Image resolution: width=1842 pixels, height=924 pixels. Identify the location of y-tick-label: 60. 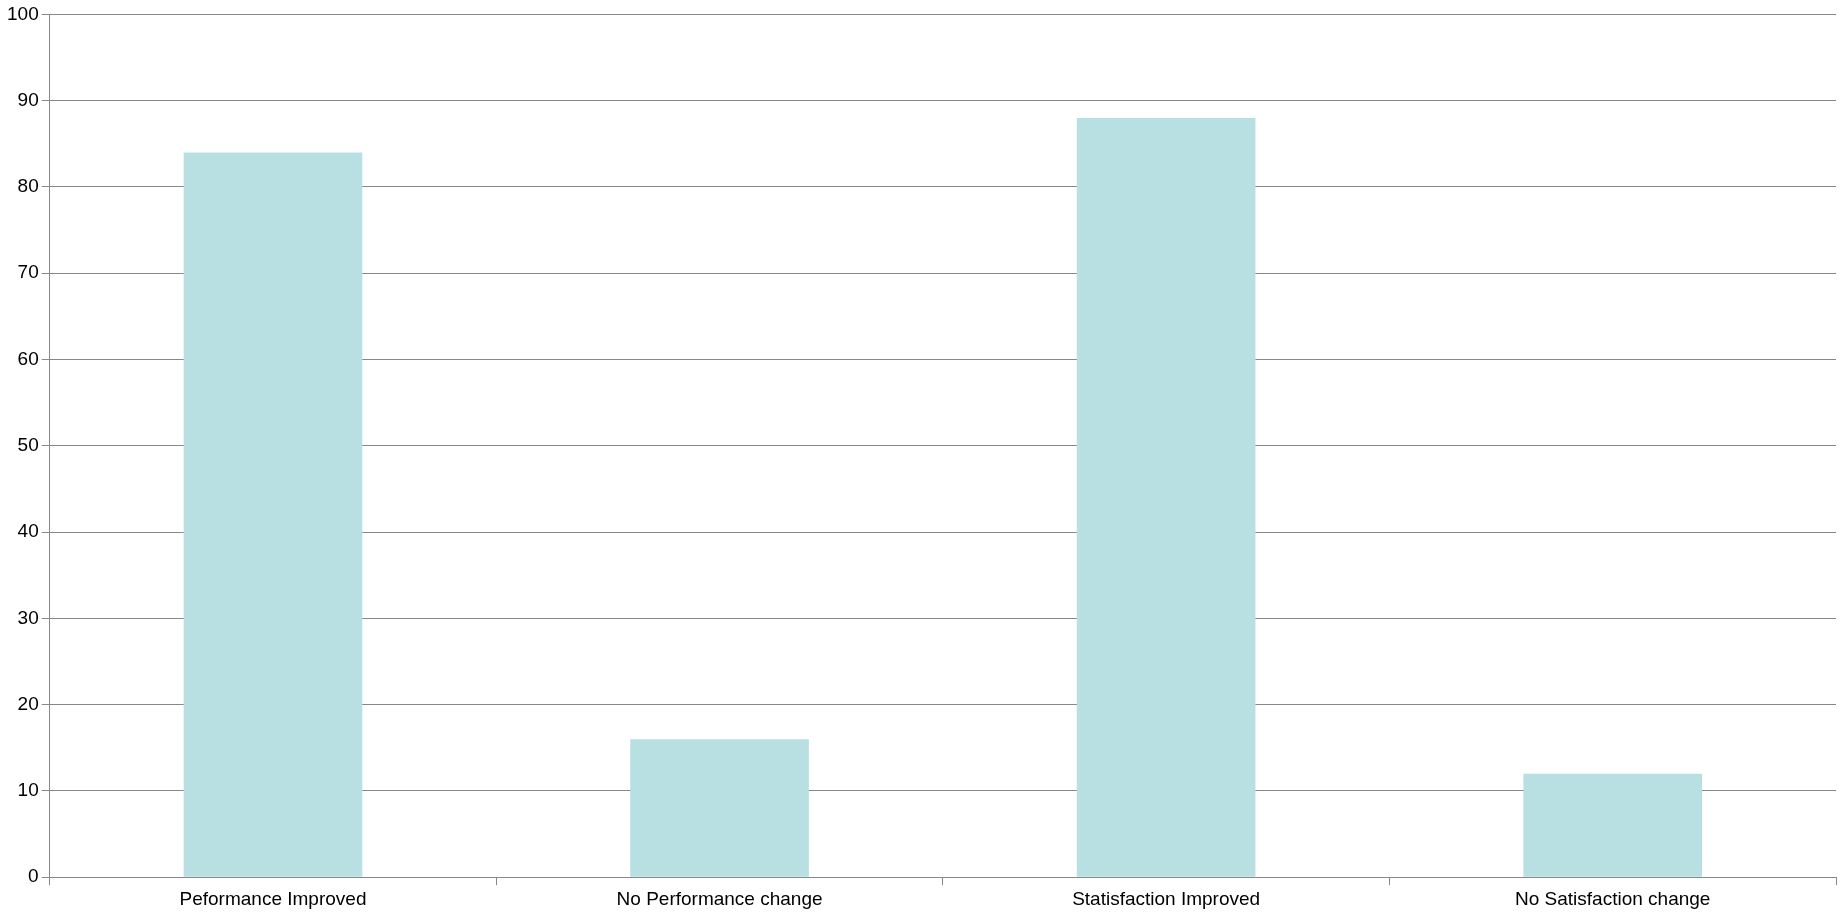
(28, 358).